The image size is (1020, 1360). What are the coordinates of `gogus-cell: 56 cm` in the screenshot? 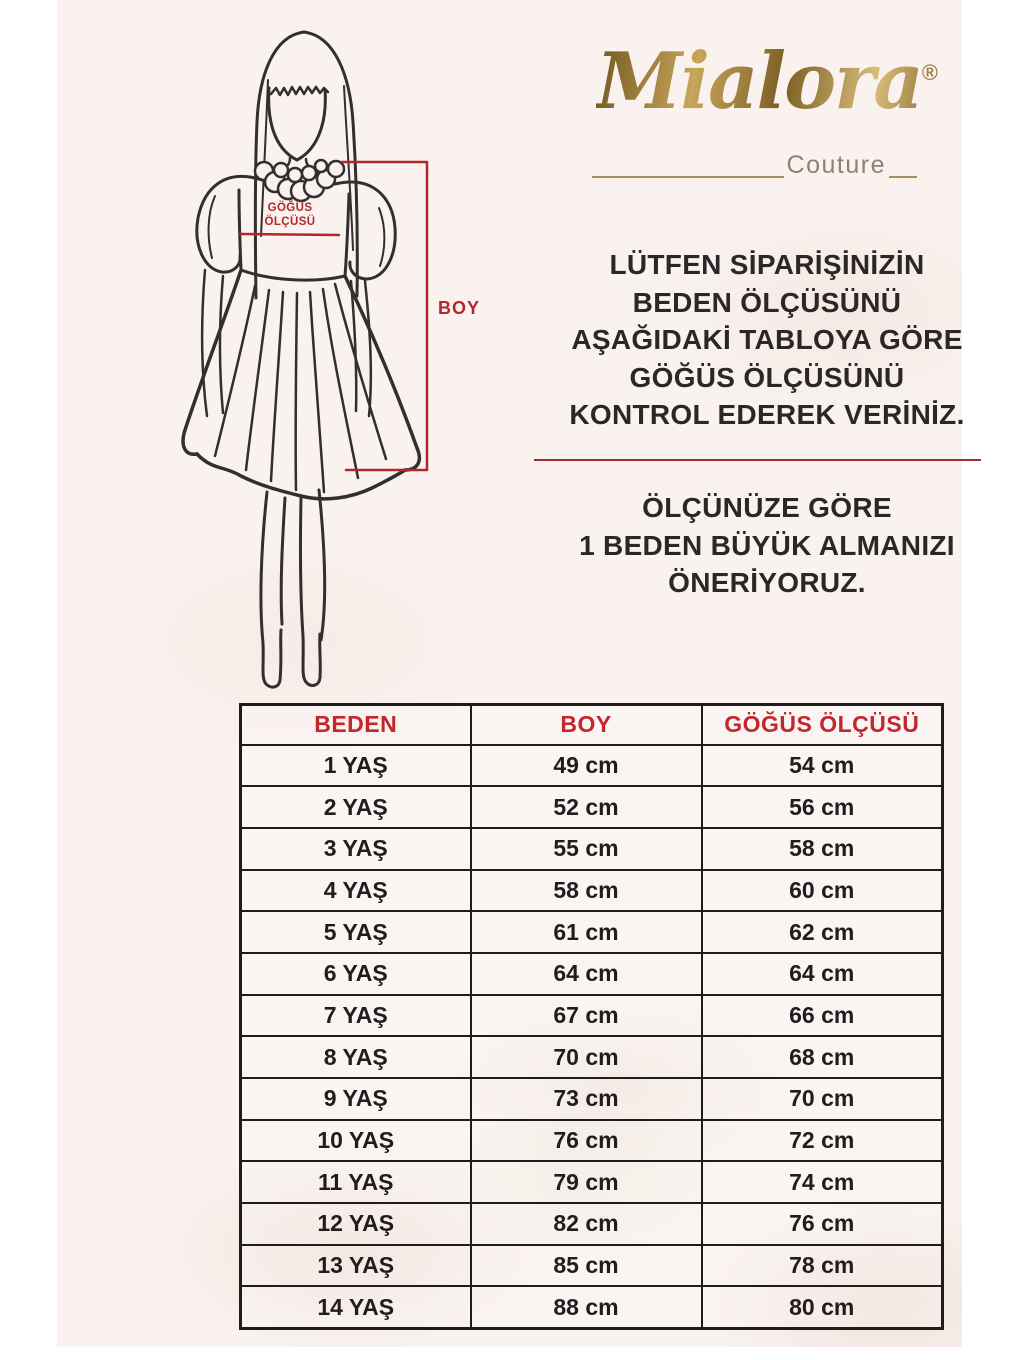 It's located at (822, 807).